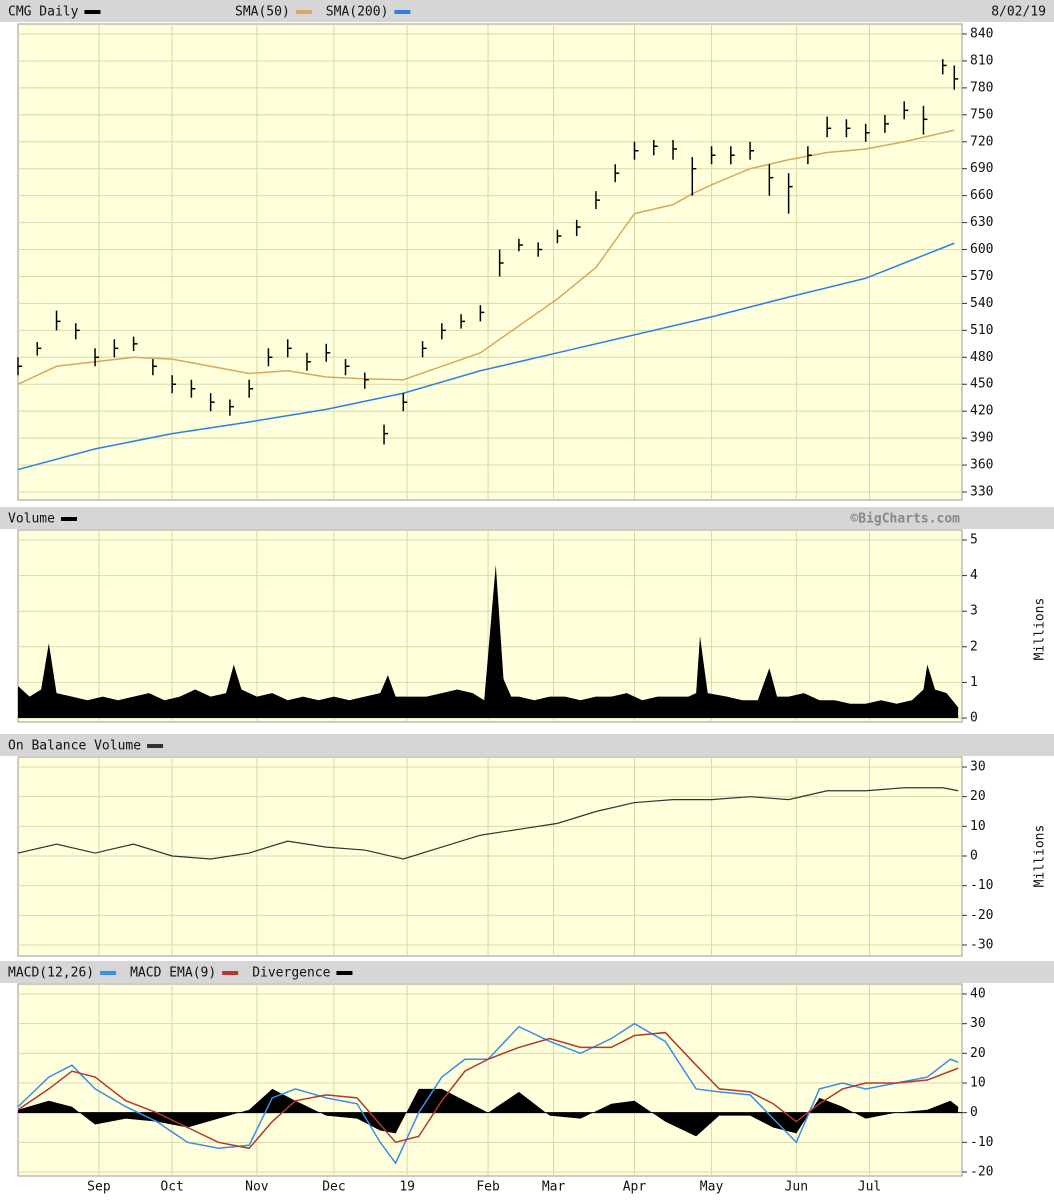 This screenshot has height=1204, width=1054. What do you see at coordinates (981, 384) in the screenshot?
I see `y-tick-label: 450` at bounding box center [981, 384].